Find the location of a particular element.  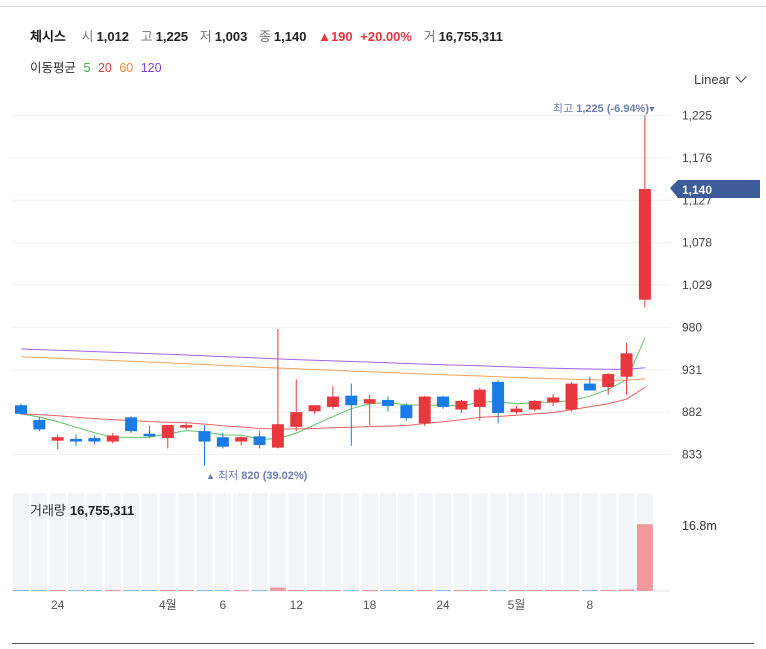

ma-60-line is located at coordinates (332, 368).